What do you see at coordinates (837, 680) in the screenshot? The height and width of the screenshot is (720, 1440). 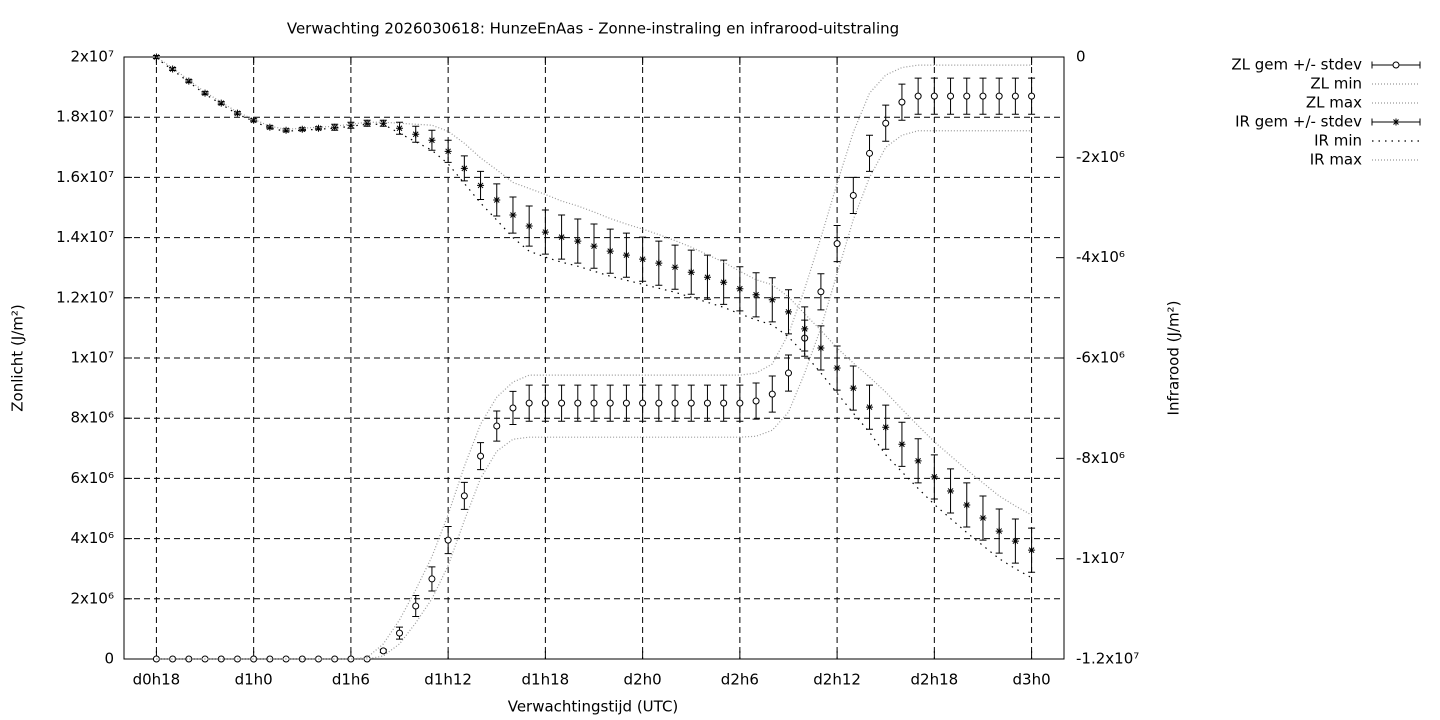 I see `x-tick-label: d2h12` at bounding box center [837, 680].